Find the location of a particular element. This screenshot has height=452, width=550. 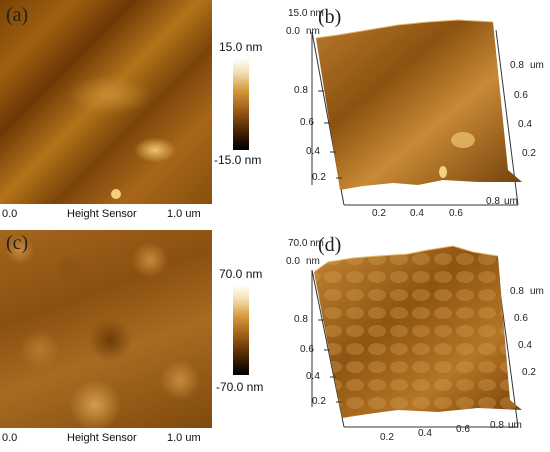

x-tick-b-3: 0.6 is located at coordinates (456, 213).